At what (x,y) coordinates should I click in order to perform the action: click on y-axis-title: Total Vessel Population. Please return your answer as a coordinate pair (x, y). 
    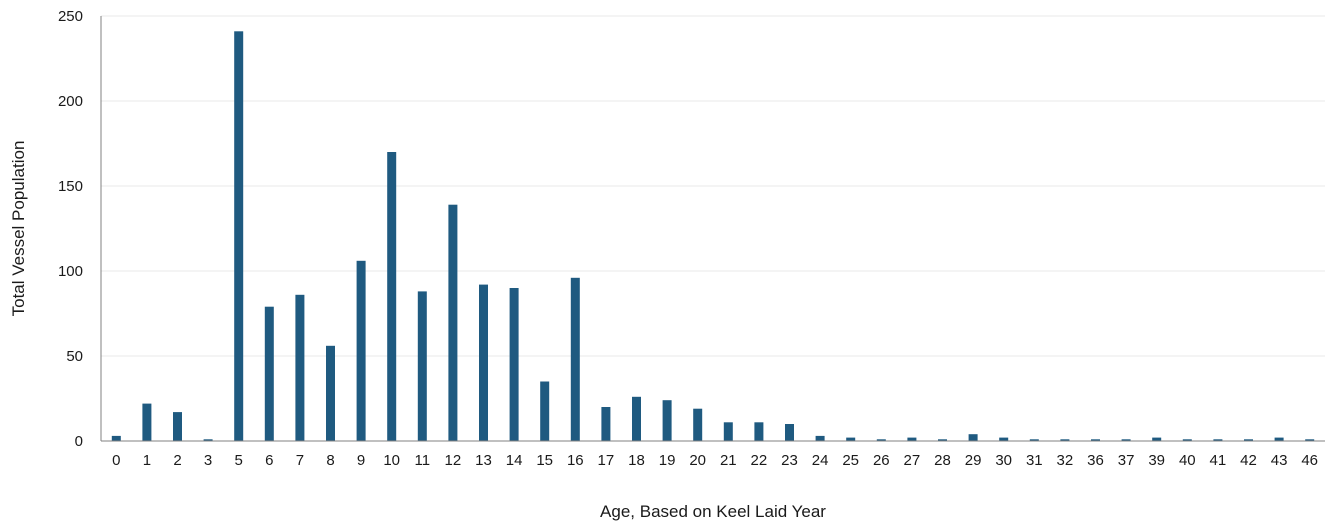
    Looking at the image, I should click on (18, 229).